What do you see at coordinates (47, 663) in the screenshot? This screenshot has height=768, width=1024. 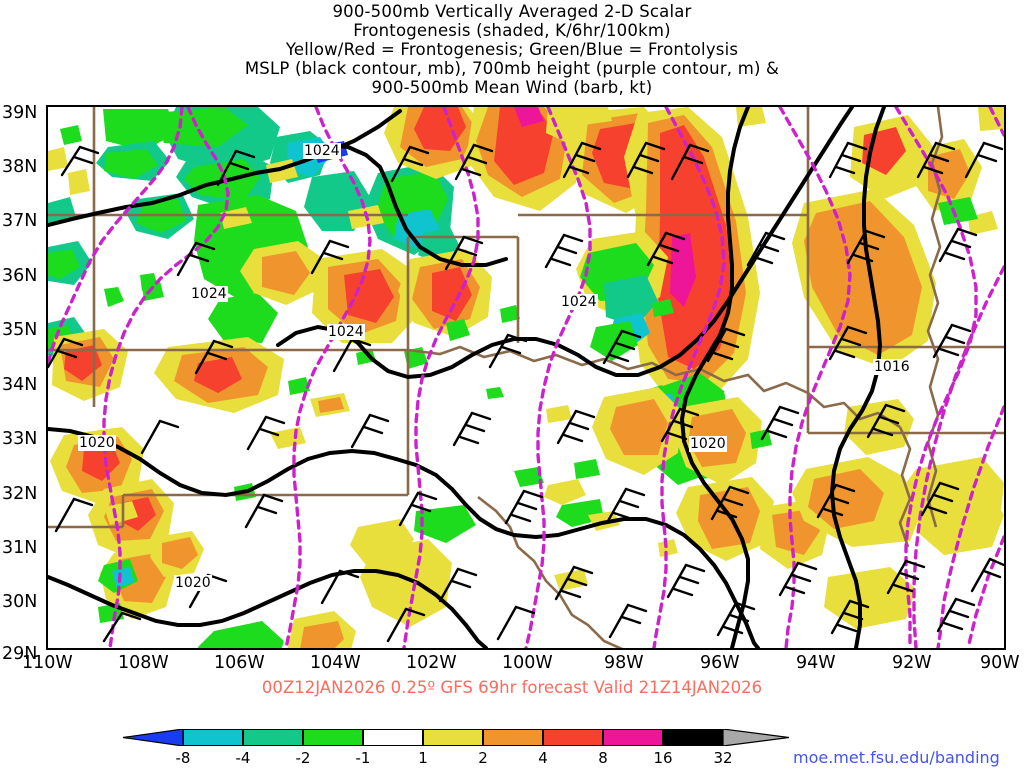 I see `x-tick-110w: 110W` at bounding box center [47, 663].